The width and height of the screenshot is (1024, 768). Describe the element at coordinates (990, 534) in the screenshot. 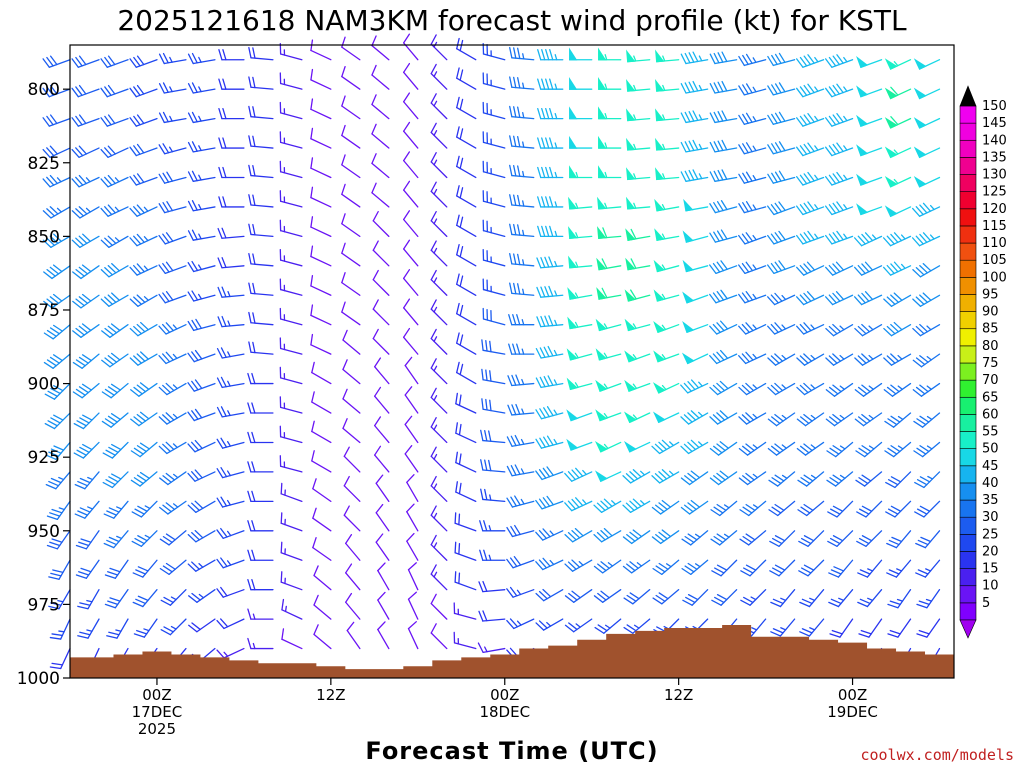

I see `colorbar-tick-label: 25` at that location.